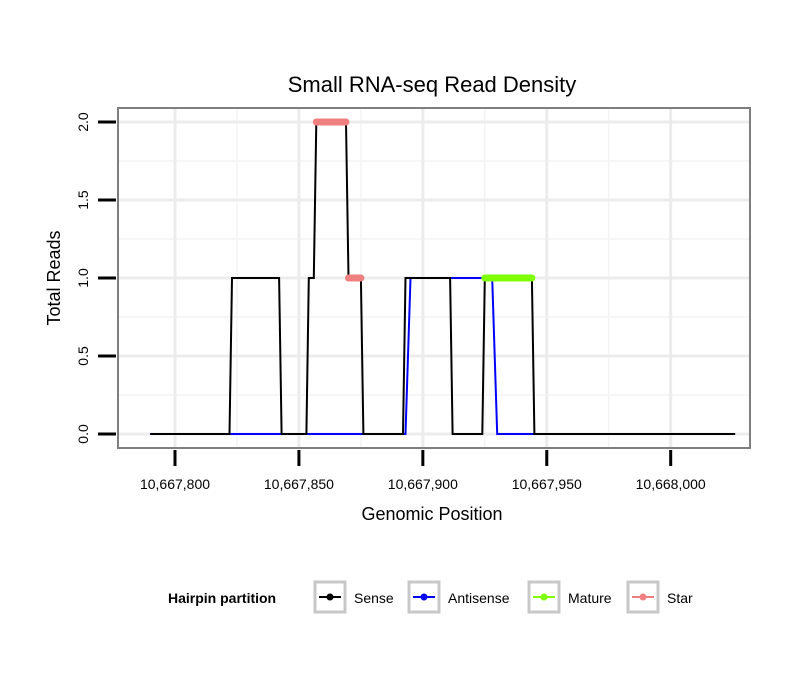 This screenshot has width=810, height=690. I want to click on y-tick-label: 1.0, so click(83, 278).